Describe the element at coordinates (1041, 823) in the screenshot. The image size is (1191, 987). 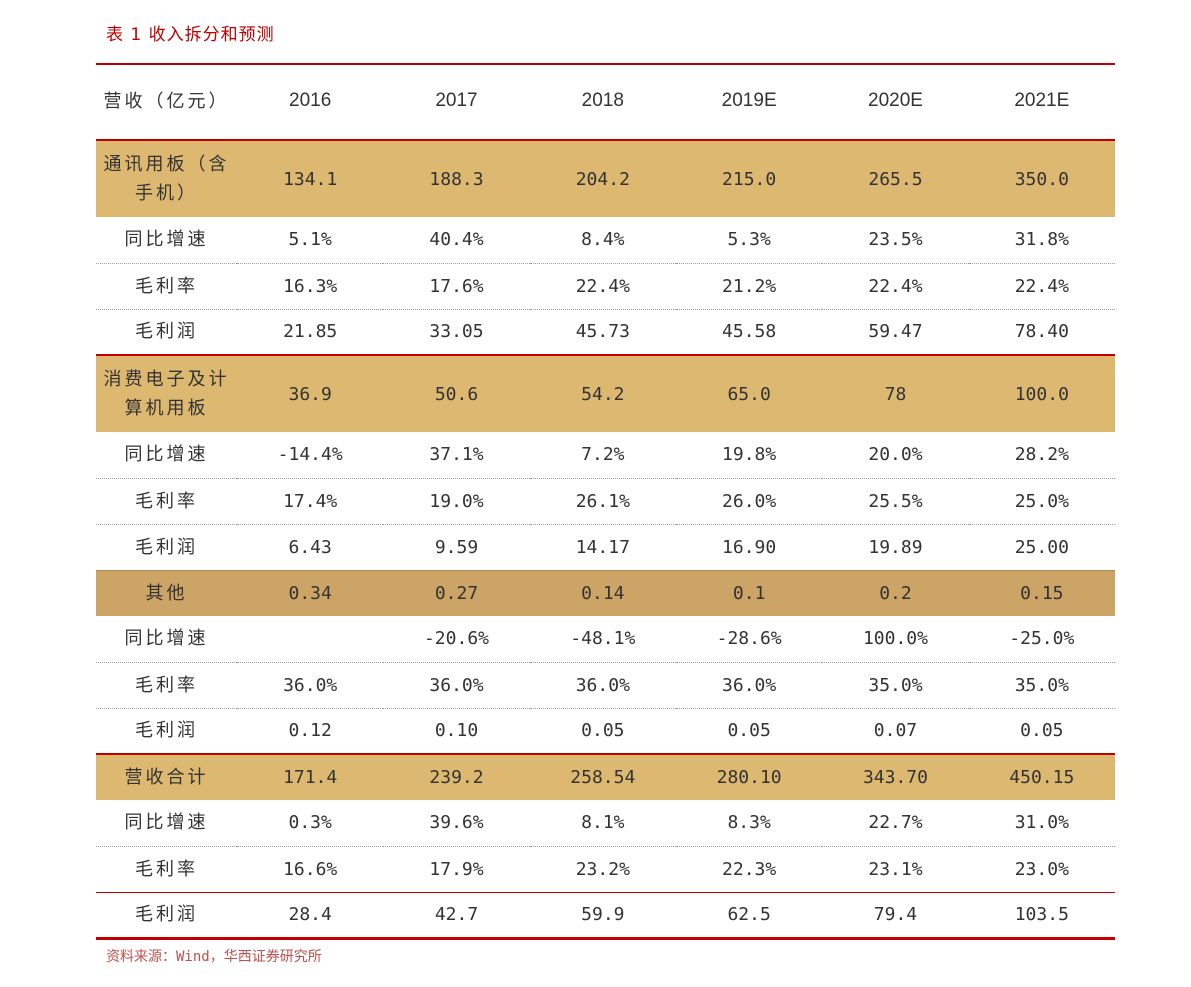
I see `value-cell: 31.0%` at that location.